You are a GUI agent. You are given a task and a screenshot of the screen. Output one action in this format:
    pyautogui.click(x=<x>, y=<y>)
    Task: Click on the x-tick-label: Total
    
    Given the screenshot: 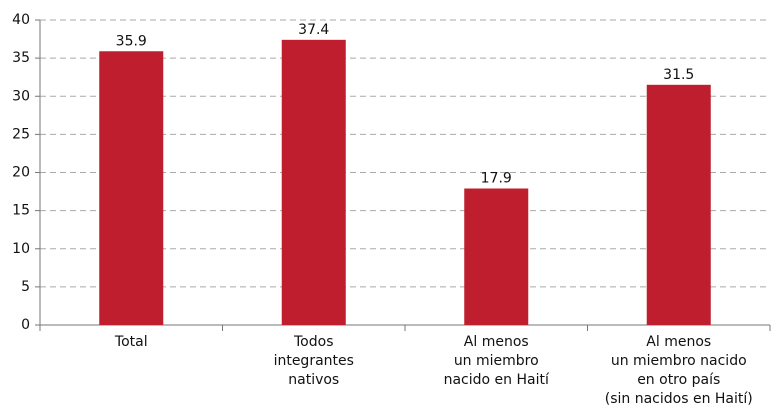 What is the action you would take?
    pyautogui.click(x=131, y=342)
    